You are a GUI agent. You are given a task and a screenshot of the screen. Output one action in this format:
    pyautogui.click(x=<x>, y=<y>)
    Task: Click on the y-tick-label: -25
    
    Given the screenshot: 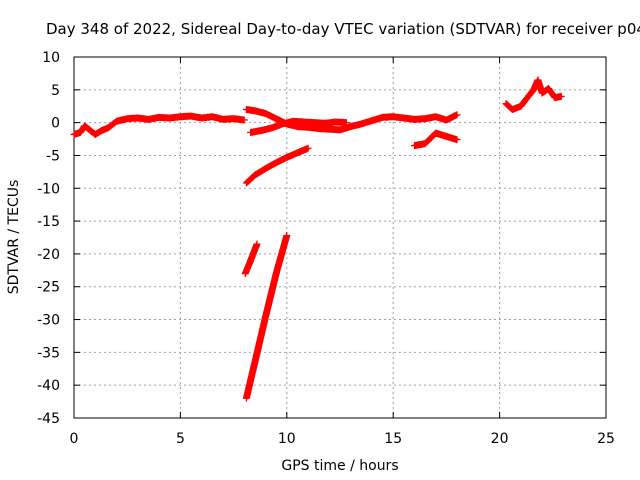 What is the action you would take?
    pyautogui.click(x=48, y=288)
    